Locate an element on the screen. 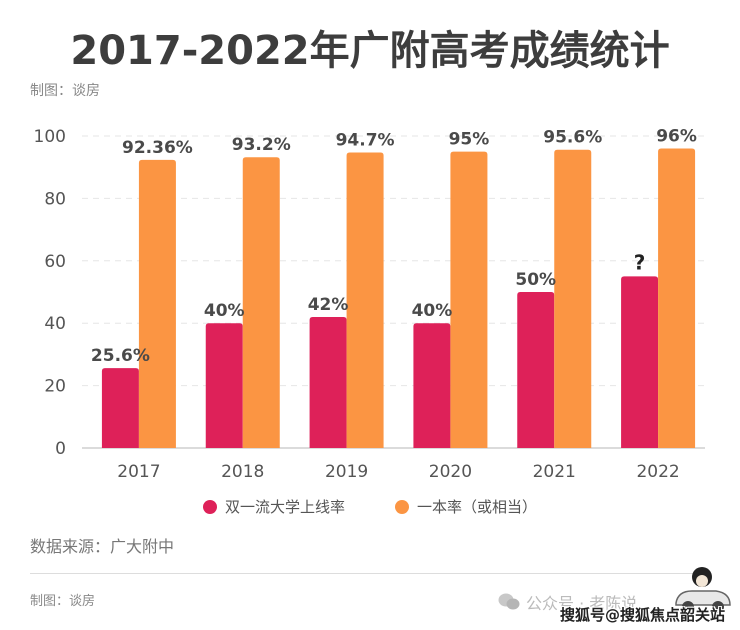  data-source: 数据来源：广大附中 is located at coordinates (102, 546).